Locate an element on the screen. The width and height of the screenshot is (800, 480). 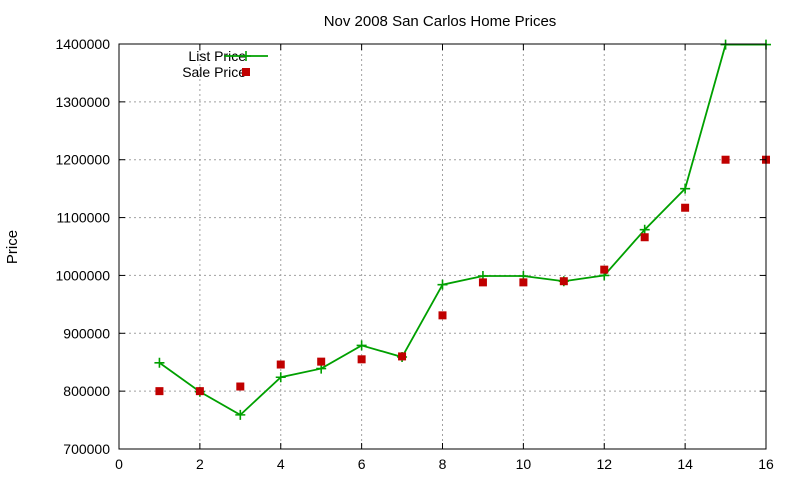
x-tick-label: 8 is located at coordinates (443, 464).